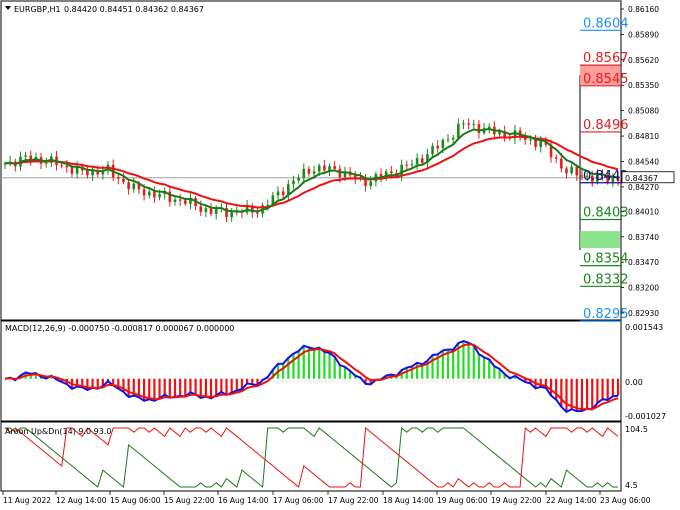 The image size is (680, 510). I want to click on level-label: 0.8496, so click(606, 125).